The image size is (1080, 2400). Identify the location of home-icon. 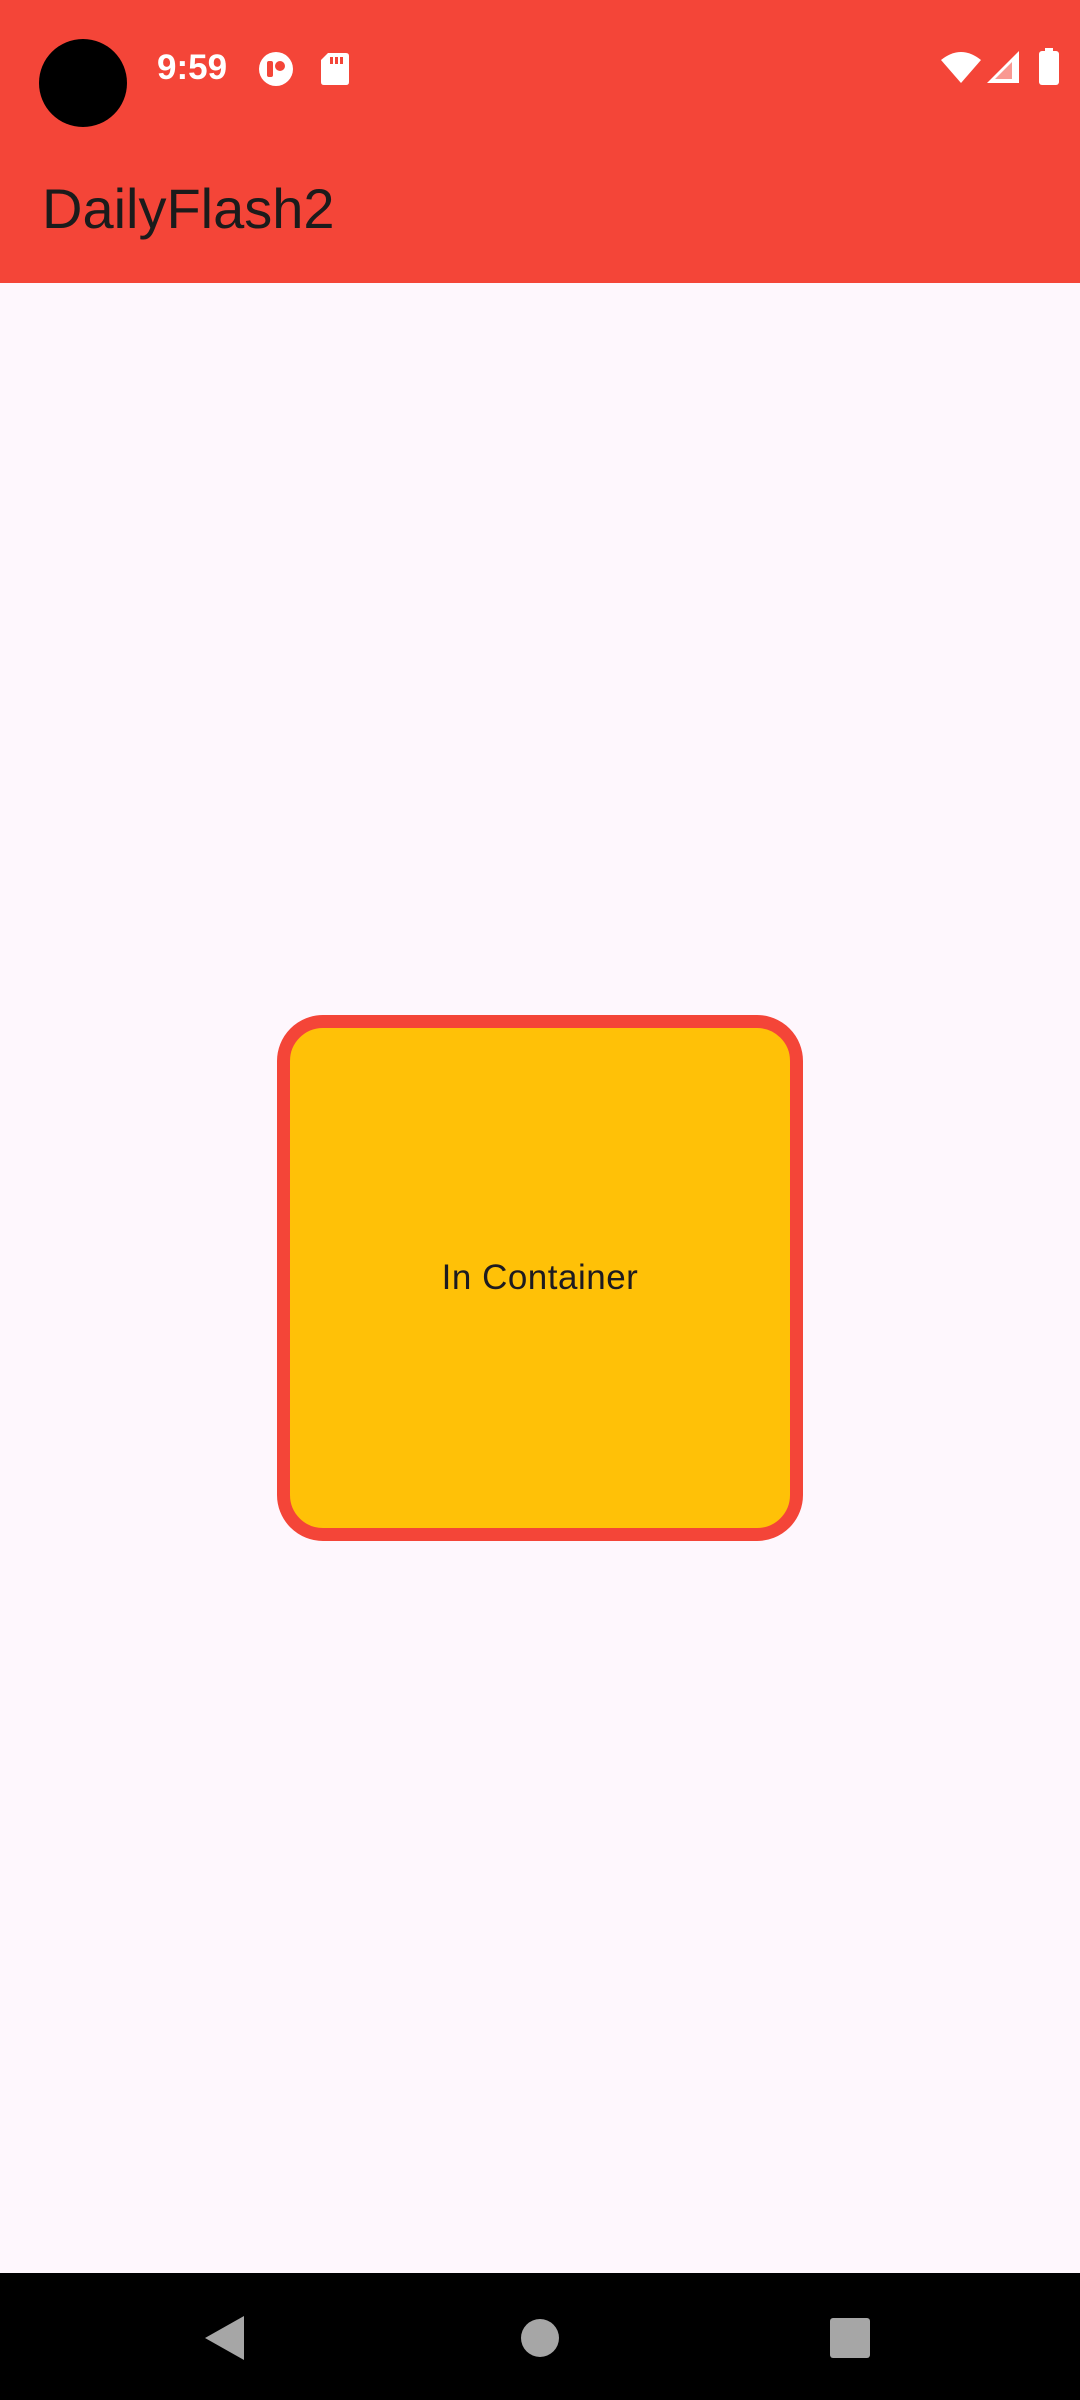
(540, 2338).